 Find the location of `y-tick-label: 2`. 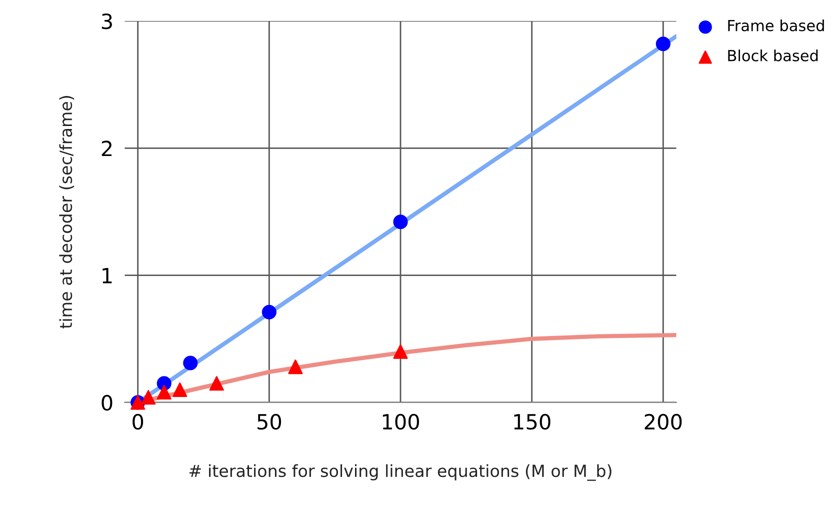

y-tick-label: 2 is located at coordinates (107, 148).